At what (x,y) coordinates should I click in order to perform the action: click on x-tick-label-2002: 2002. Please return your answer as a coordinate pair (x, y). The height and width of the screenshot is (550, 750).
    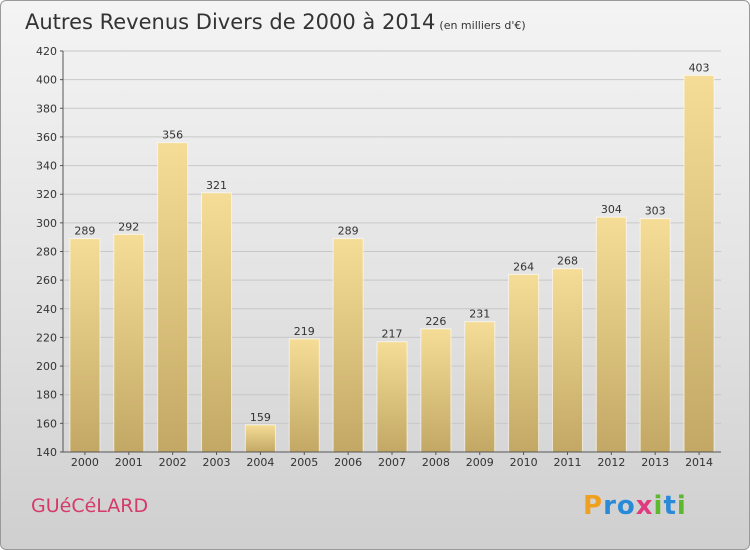
    Looking at the image, I should click on (173, 462).